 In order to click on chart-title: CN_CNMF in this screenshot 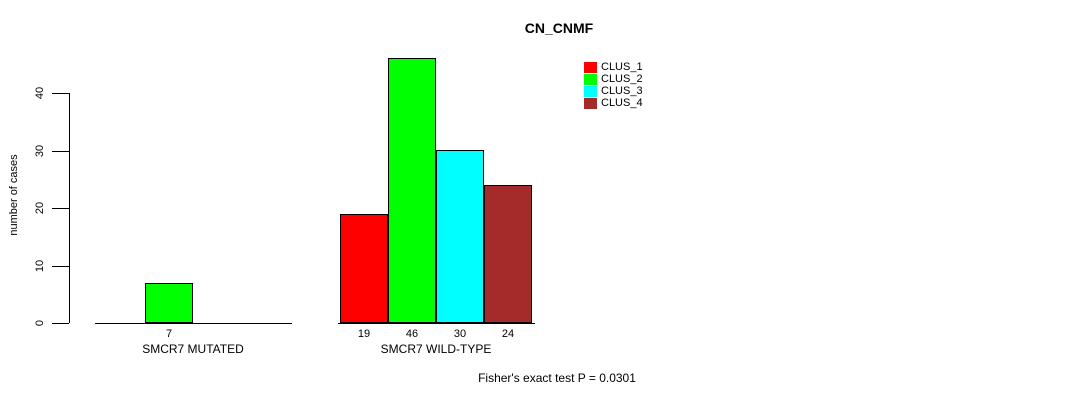, I will do `click(559, 28)`.